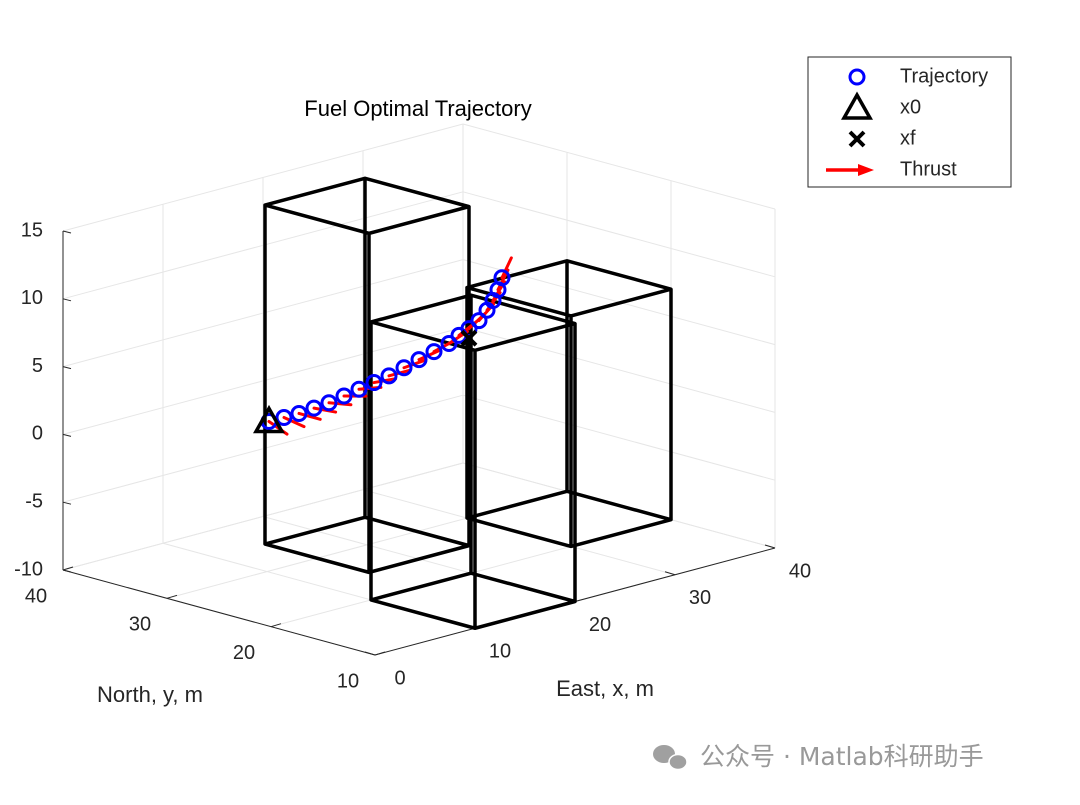 Image resolution: width=1080 pixels, height=805 pixels. I want to click on legend-label: xf, so click(908, 138).